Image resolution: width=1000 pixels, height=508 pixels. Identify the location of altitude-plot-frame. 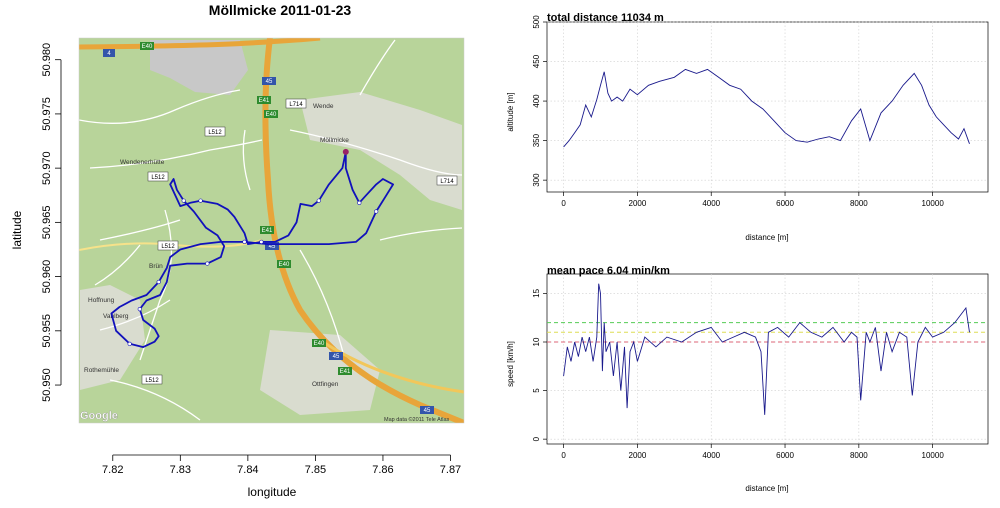
(767, 107).